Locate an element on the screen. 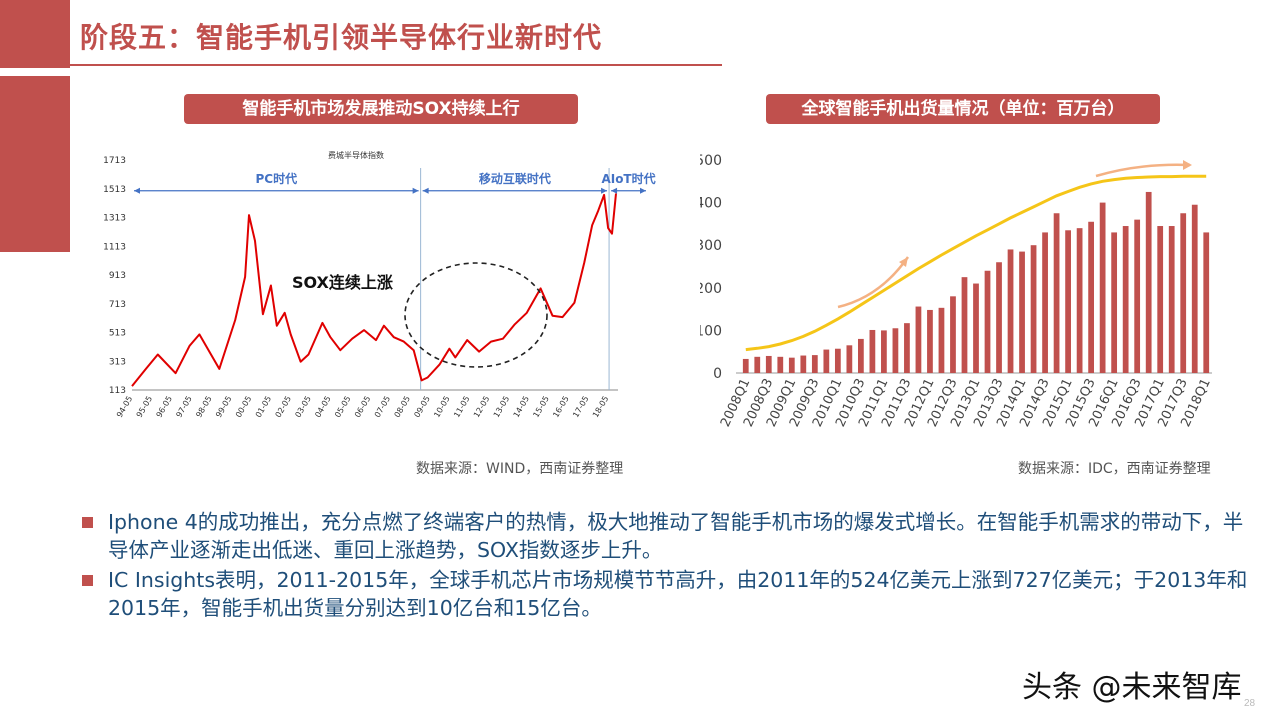  chart-annotation: SOX连续上涨 is located at coordinates (342, 282).